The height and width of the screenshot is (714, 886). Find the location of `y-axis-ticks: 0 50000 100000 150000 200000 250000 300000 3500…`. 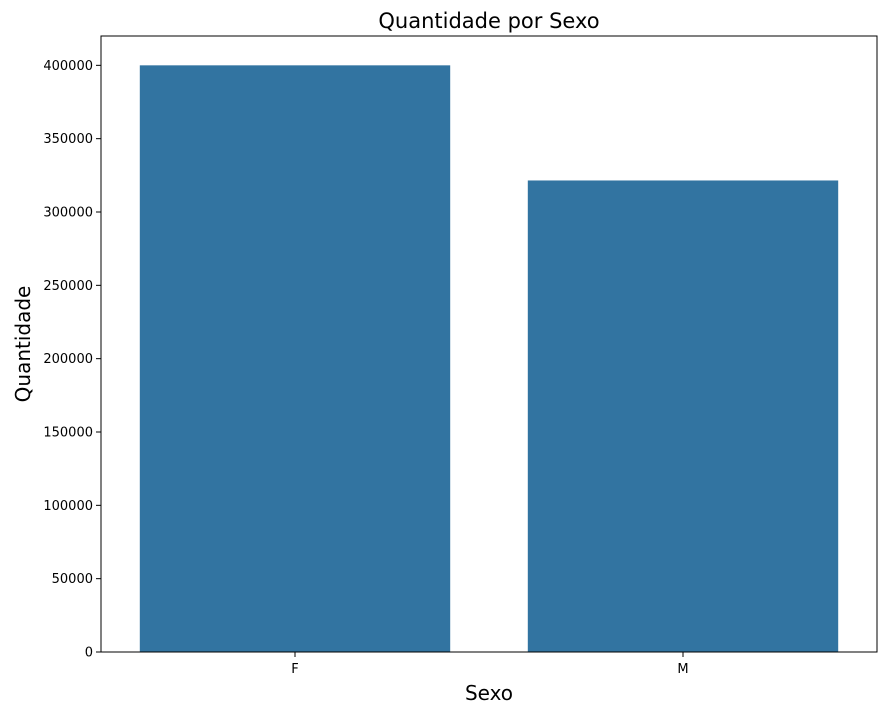

y-axis-ticks: 0 50000 100000 150000 200000 250000 300000 3500… is located at coordinates (72, 360).